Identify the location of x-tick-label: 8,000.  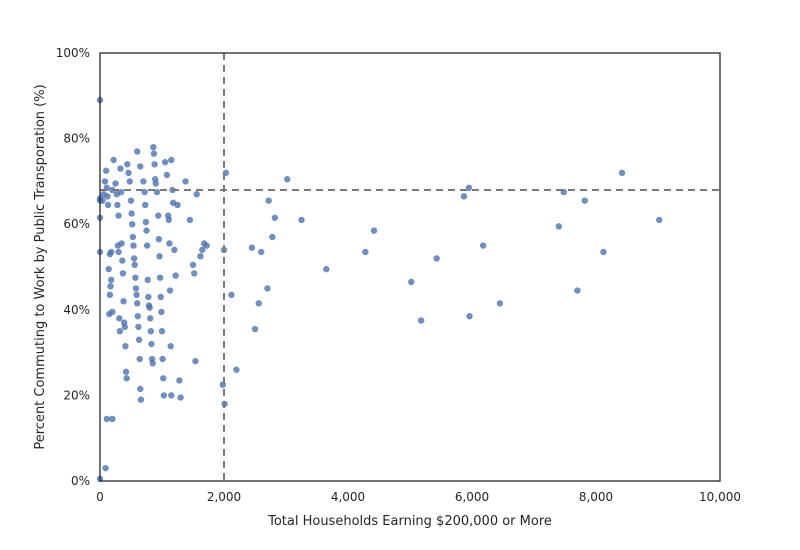
(596, 497).